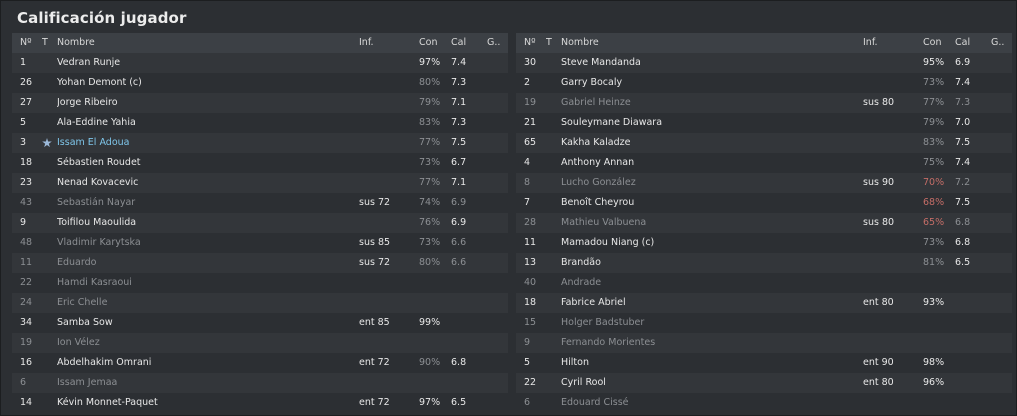  What do you see at coordinates (260, 363) in the screenshot?
I see `table-row: 16 Abdelhakim Omrani ent 72 90% 6.8` at bounding box center [260, 363].